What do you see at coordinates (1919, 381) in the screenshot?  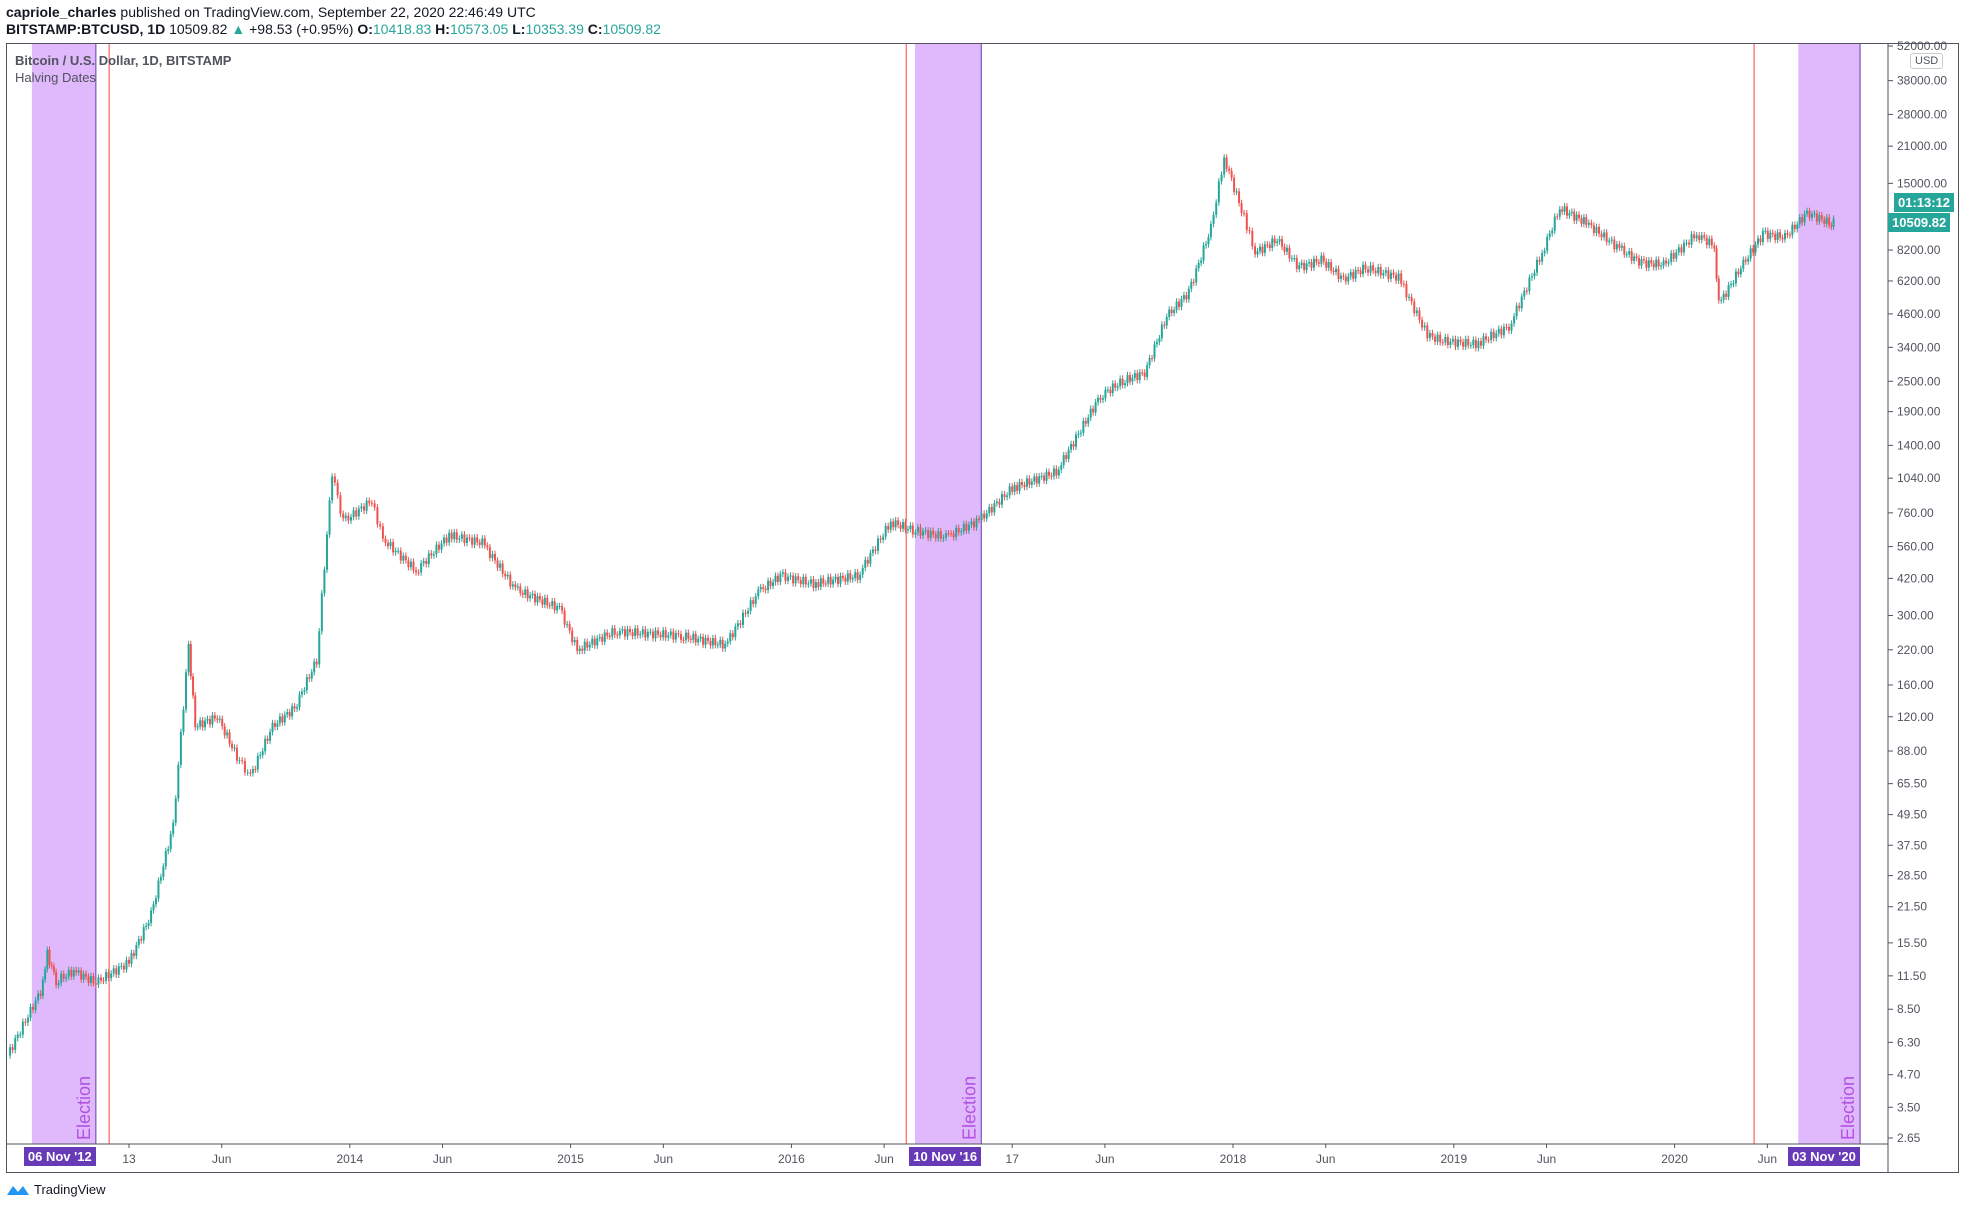 I see `price-tick-label: 2500.00` at bounding box center [1919, 381].